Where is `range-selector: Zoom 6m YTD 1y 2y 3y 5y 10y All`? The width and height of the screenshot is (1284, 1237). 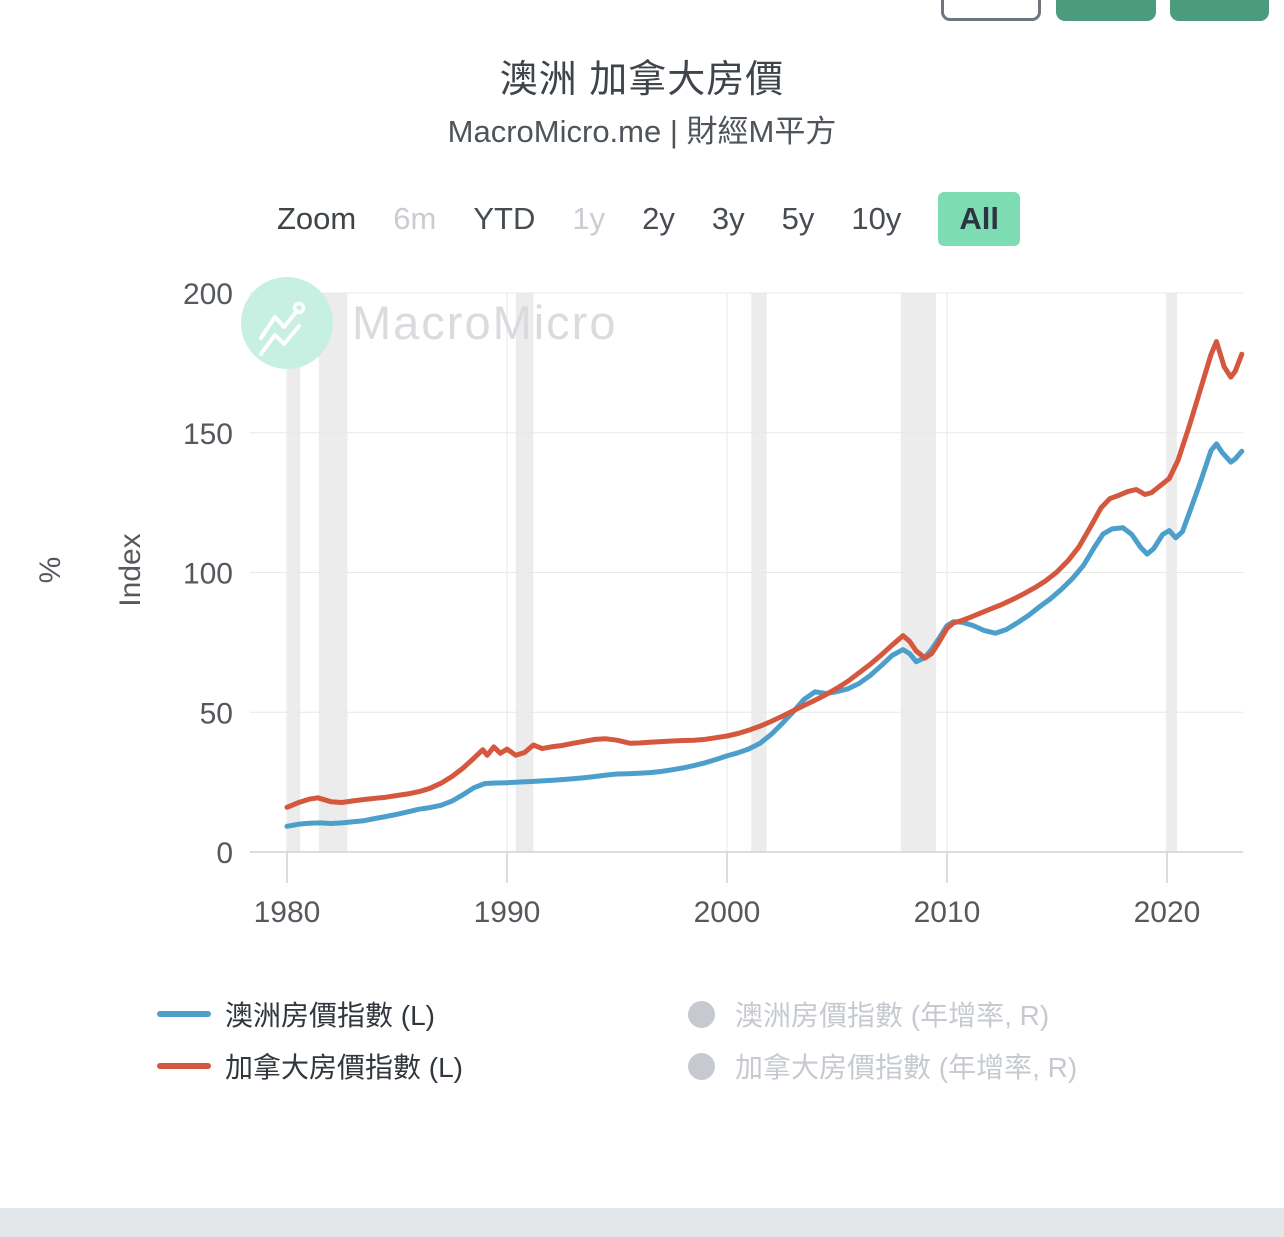
range-selector: Zoom 6m YTD 1y 2y 3y 5y 10y All is located at coordinates (648, 219).